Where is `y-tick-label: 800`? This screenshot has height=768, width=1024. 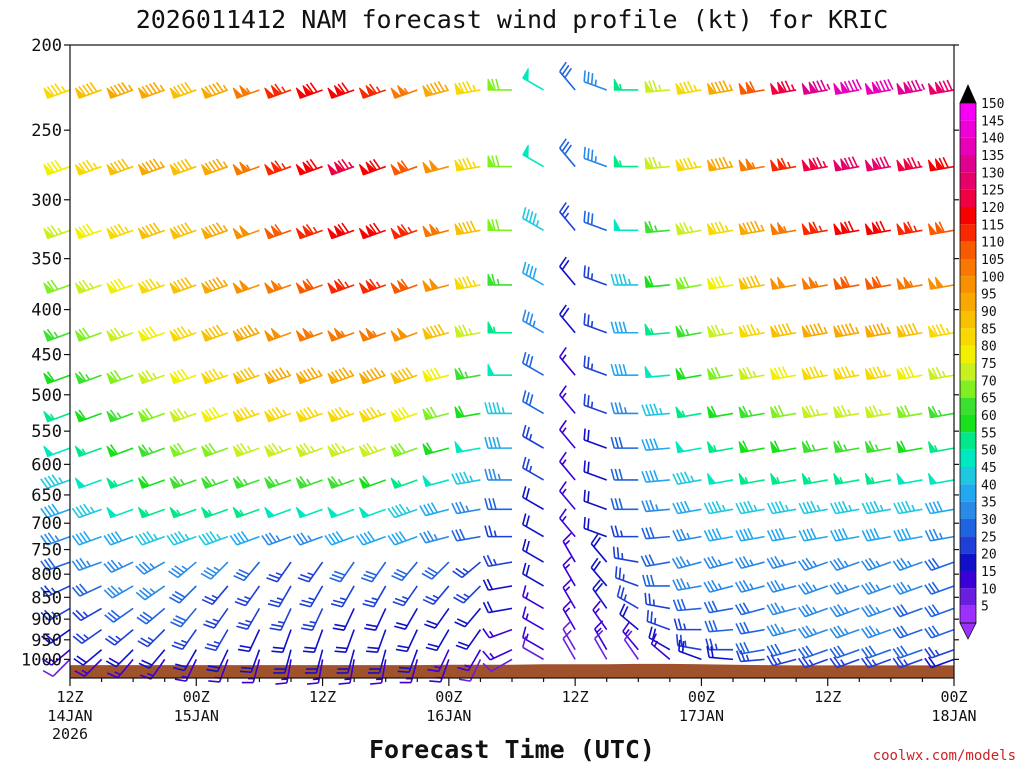 y-tick-label: 800 is located at coordinates (46, 575).